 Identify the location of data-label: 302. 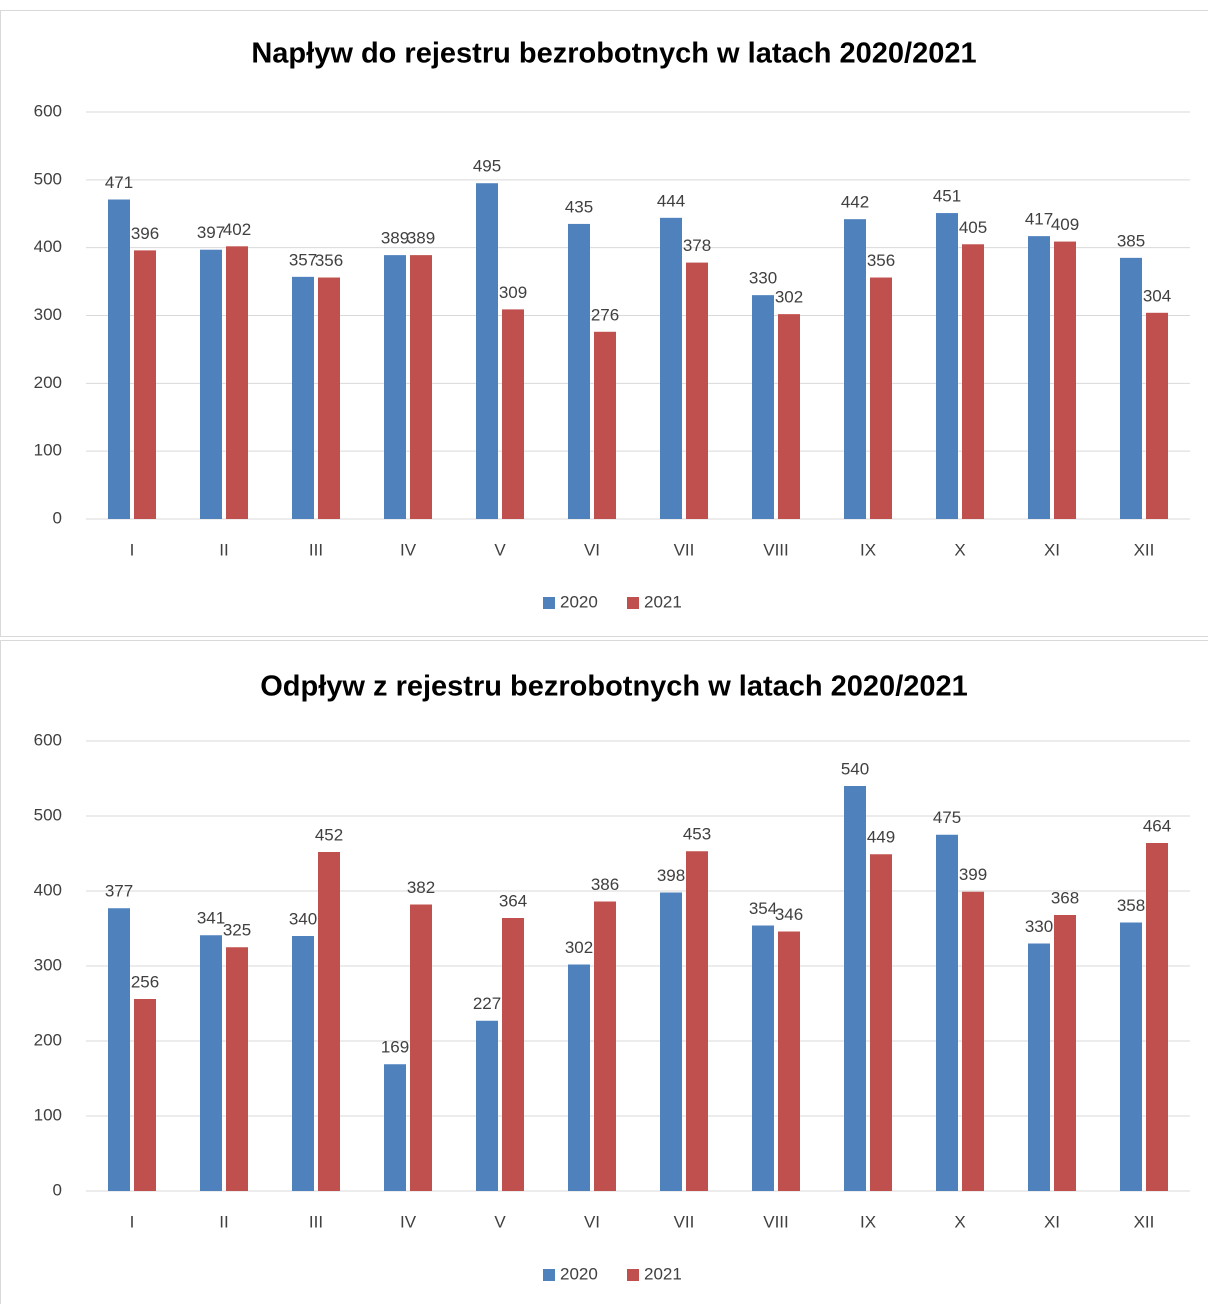
(579, 947).